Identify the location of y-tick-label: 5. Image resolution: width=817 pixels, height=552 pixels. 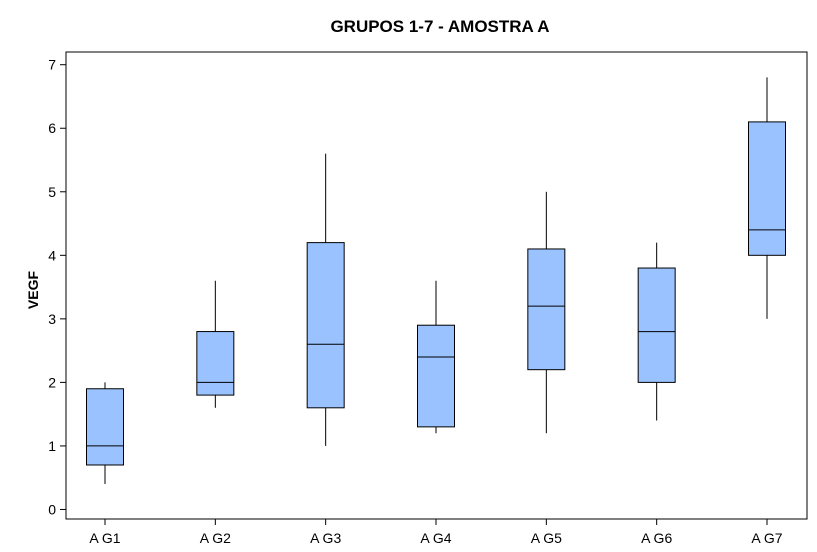
(52, 192).